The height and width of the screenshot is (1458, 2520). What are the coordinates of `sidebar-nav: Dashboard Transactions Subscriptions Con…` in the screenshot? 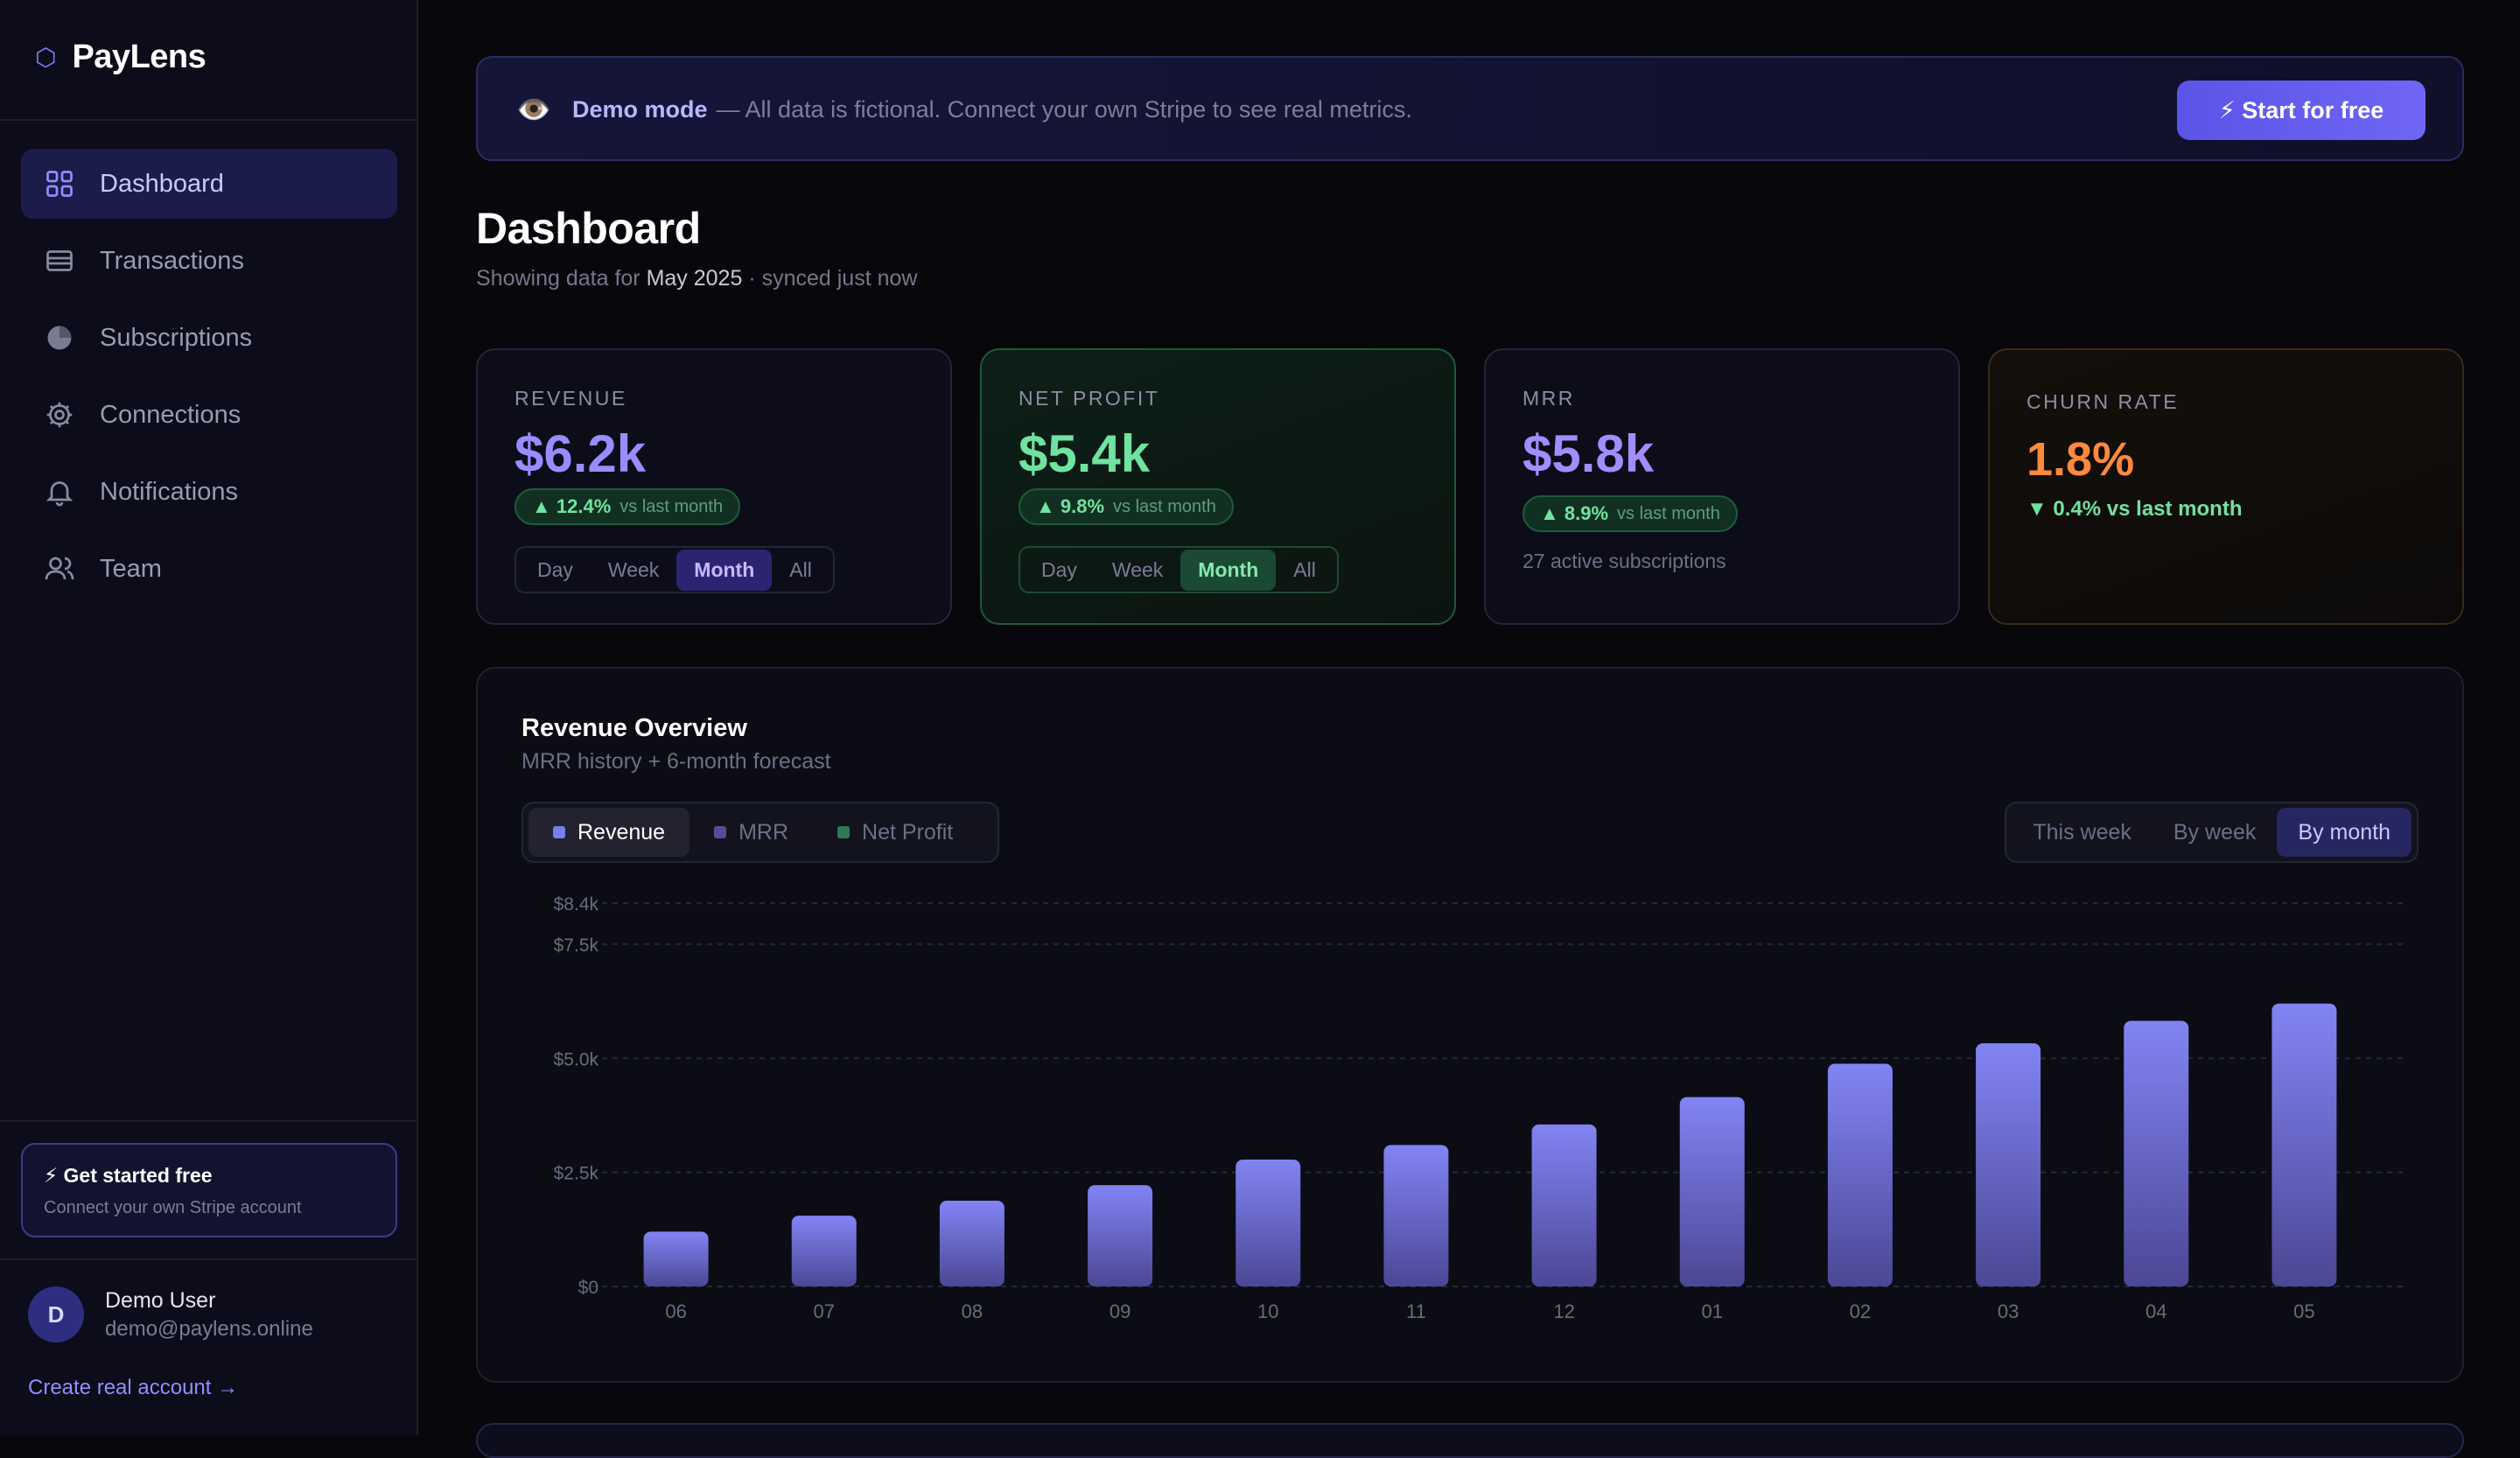 It's located at (209, 380).